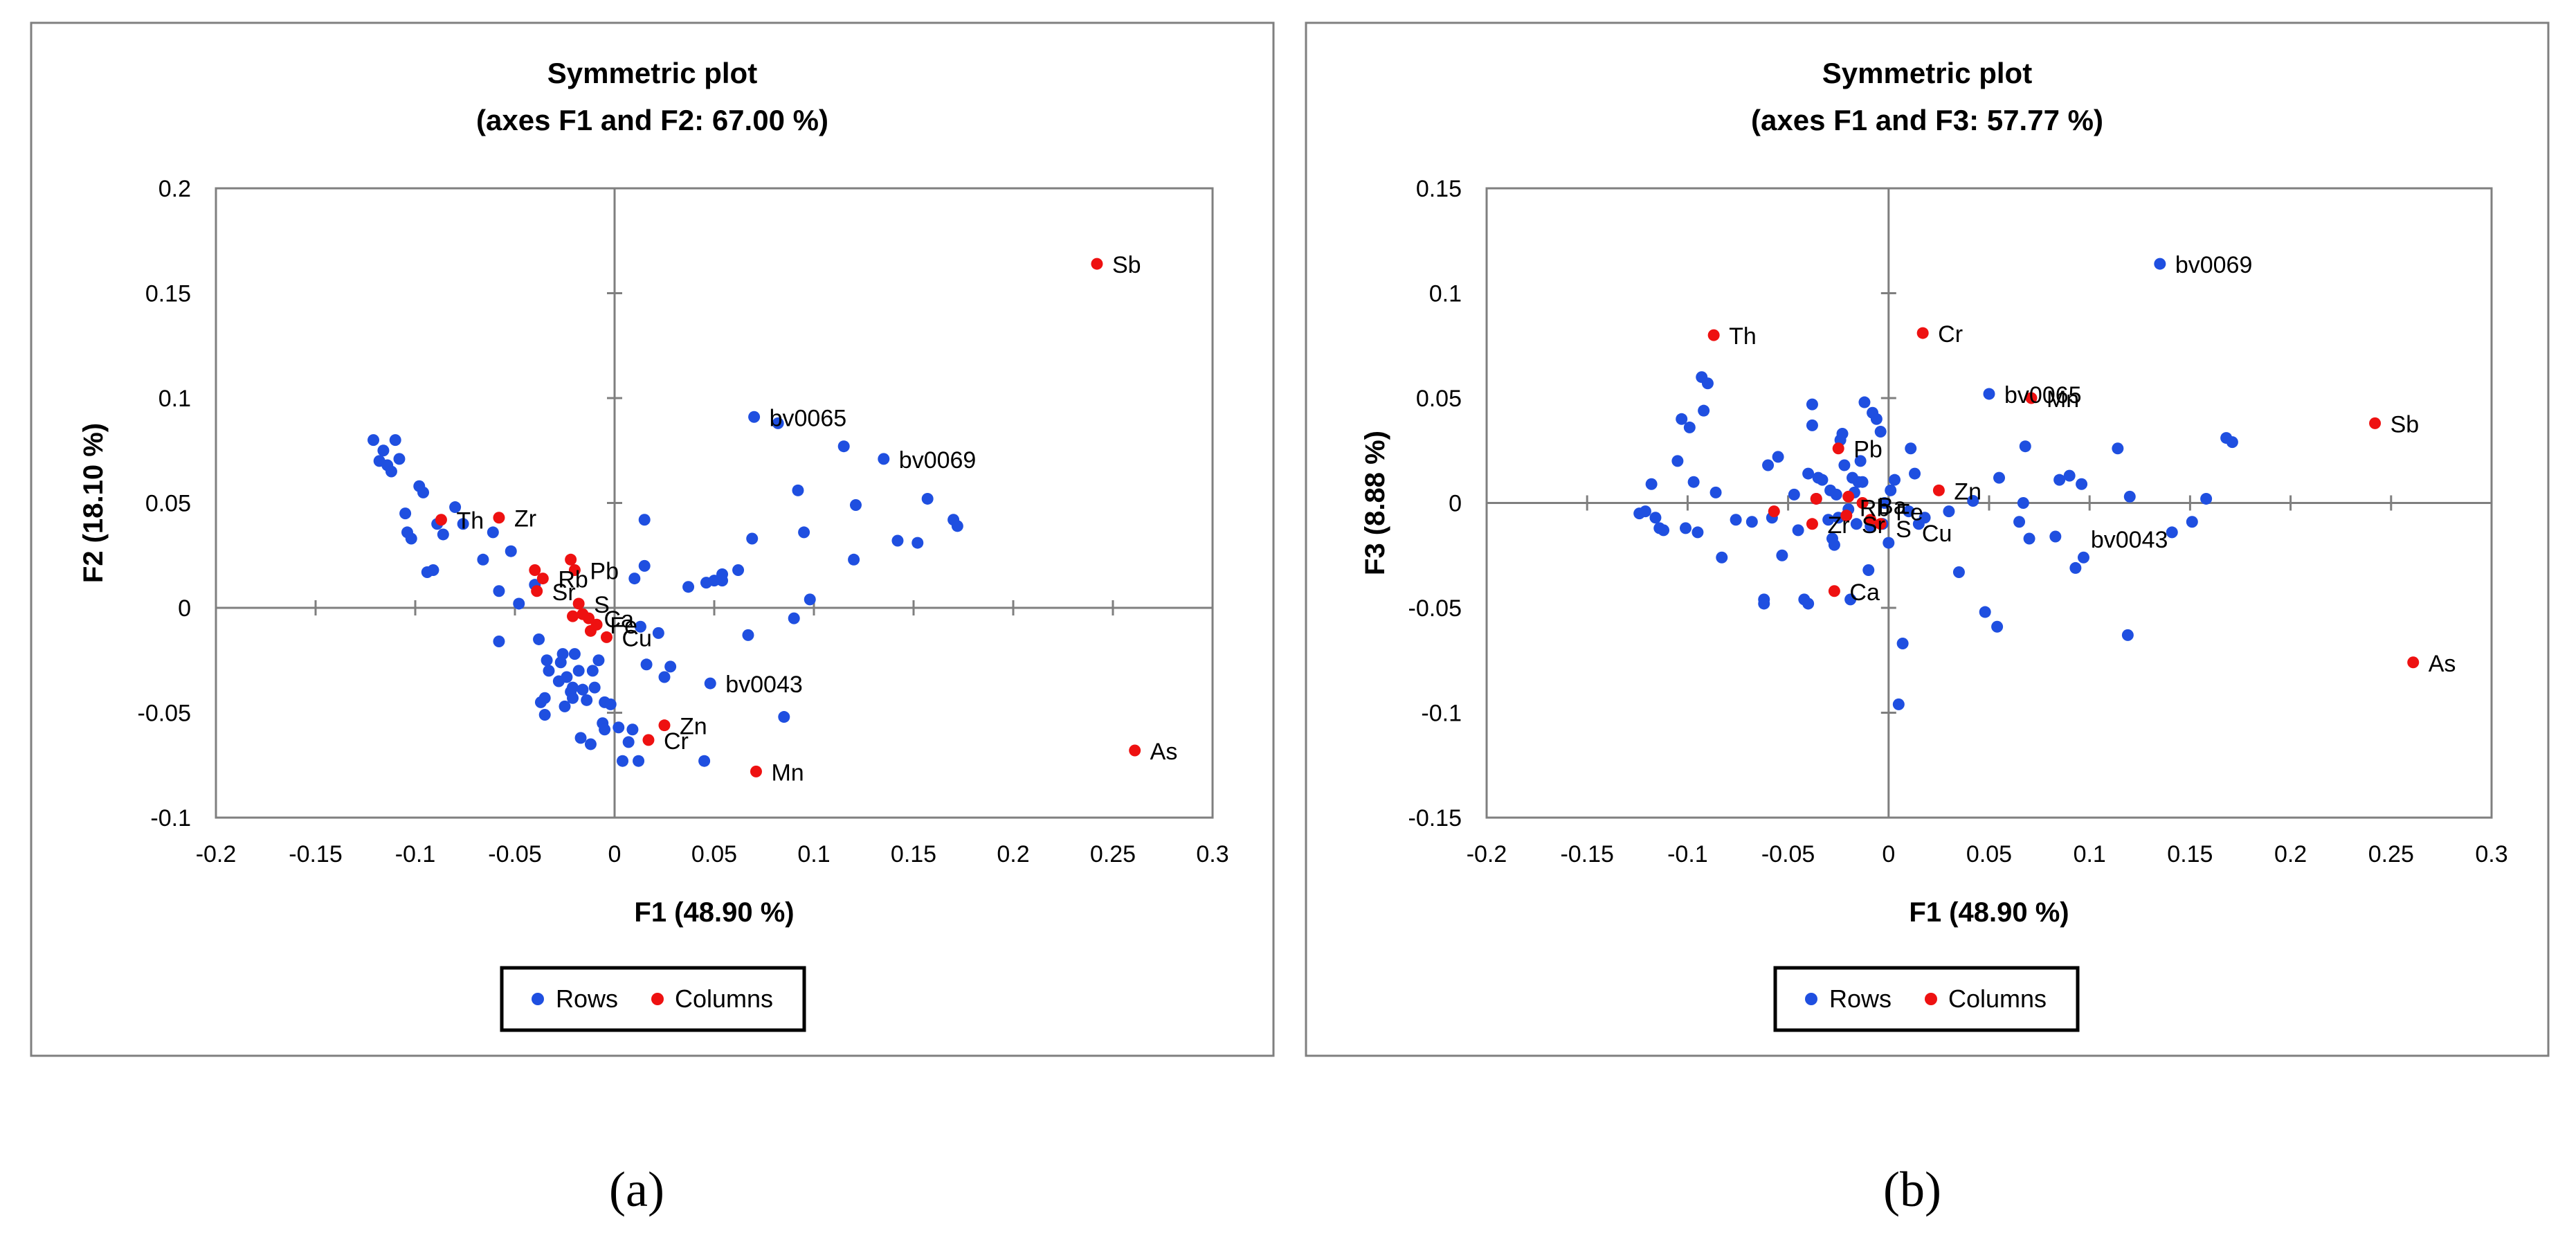 The image size is (2576, 1251). Describe the element at coordinates (1445, 294) in the screenshot. I see `y-tick-label: 0.1` at that location.